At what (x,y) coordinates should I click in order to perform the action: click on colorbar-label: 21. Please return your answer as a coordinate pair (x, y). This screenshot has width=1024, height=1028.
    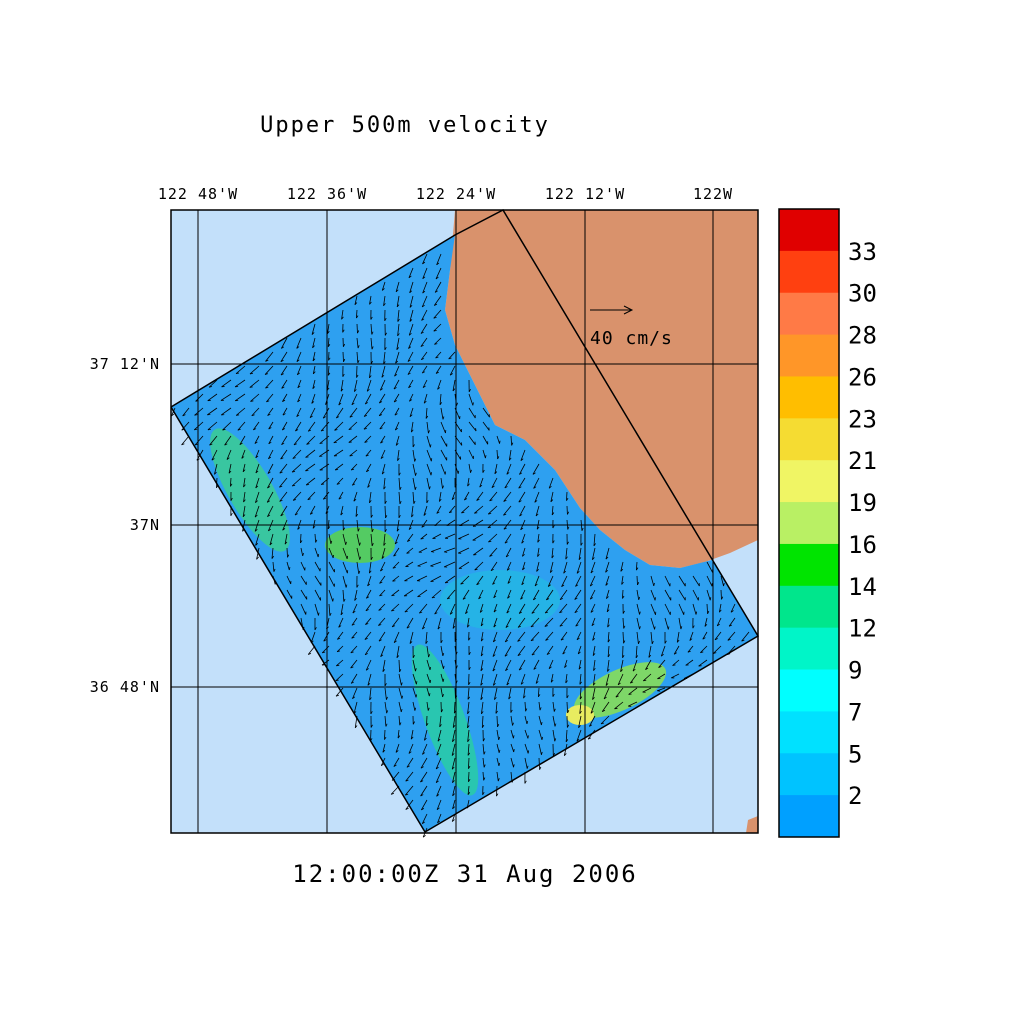
    Looking at the image, I should click on (862, 461).